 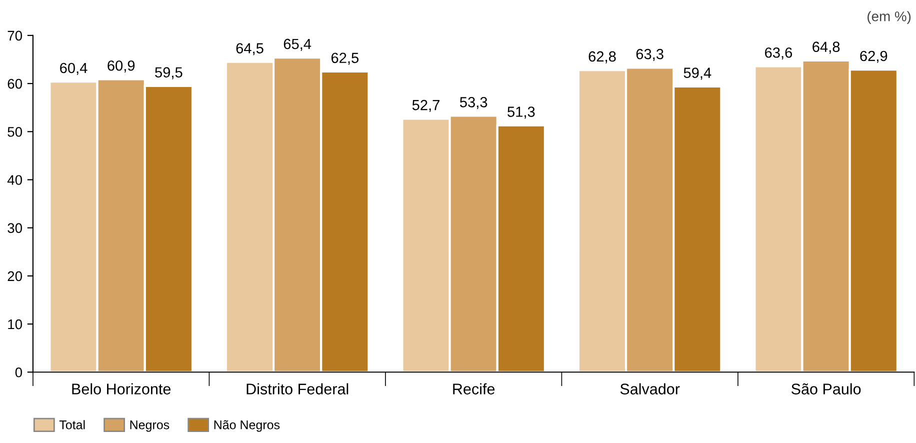 I want to click on y-tick-label: 20, so click(x=15, y=276).